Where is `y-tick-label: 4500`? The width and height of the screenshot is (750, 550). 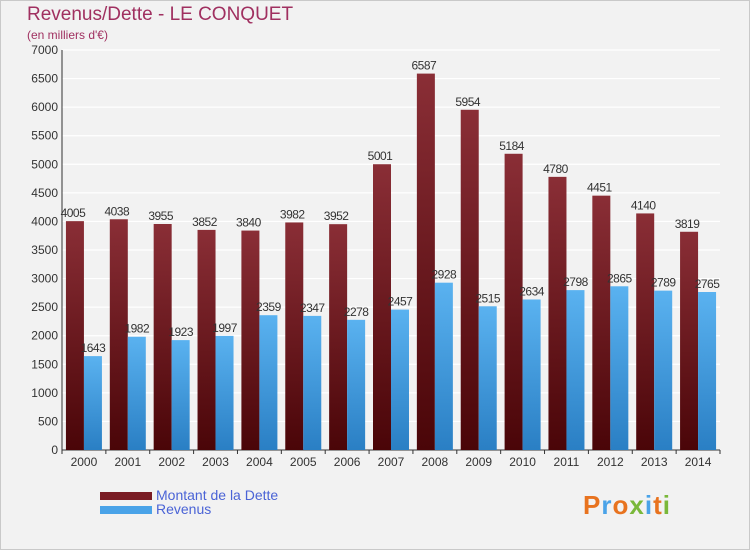
y-tick-label: 4500 is located at coordinates (44, 193).